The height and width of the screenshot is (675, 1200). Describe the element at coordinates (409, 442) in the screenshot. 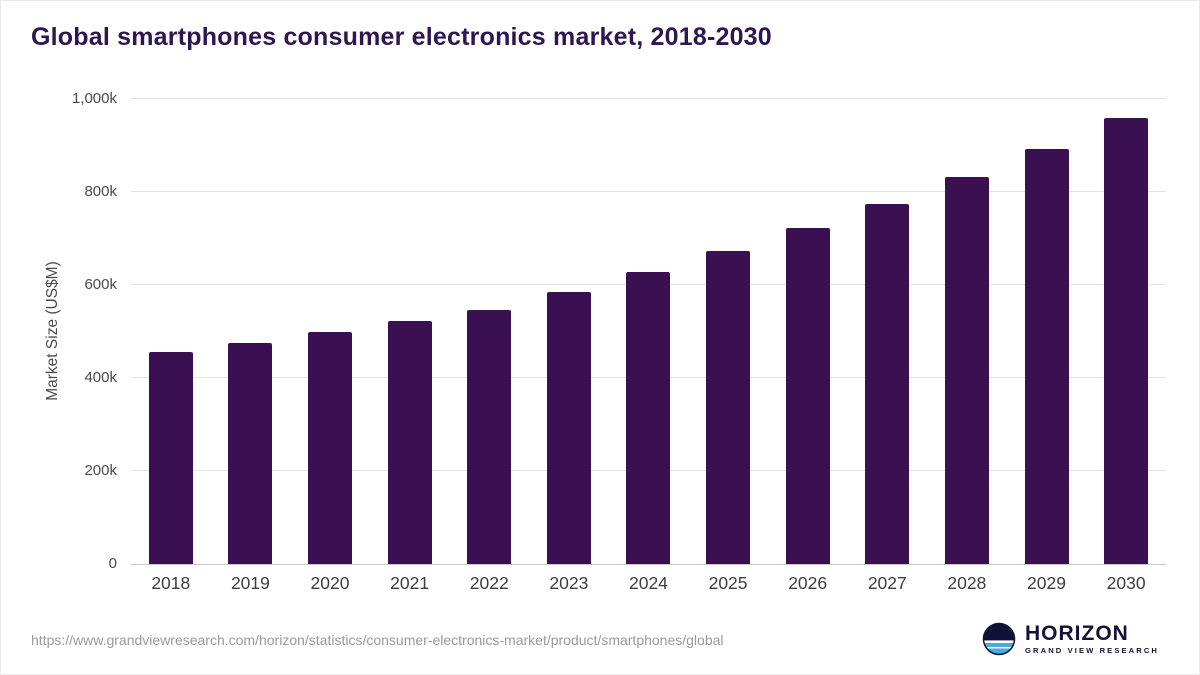

I see `bar-2021` at that location.